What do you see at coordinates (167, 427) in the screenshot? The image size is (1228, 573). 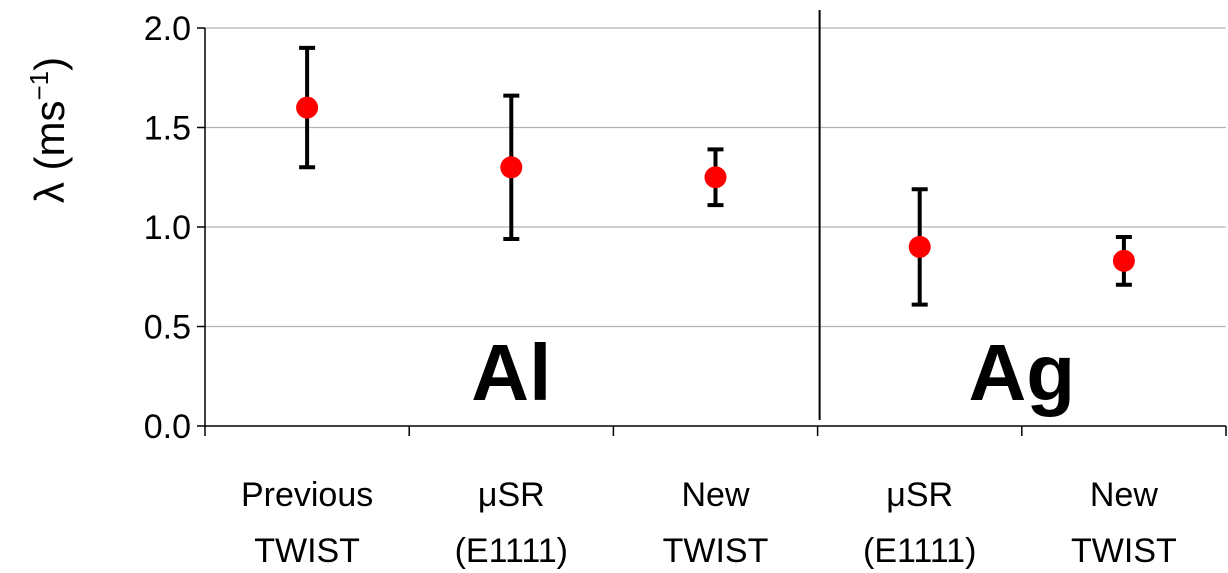 I see `y-tick-label: 0.0` at bounding box center [167, 427].